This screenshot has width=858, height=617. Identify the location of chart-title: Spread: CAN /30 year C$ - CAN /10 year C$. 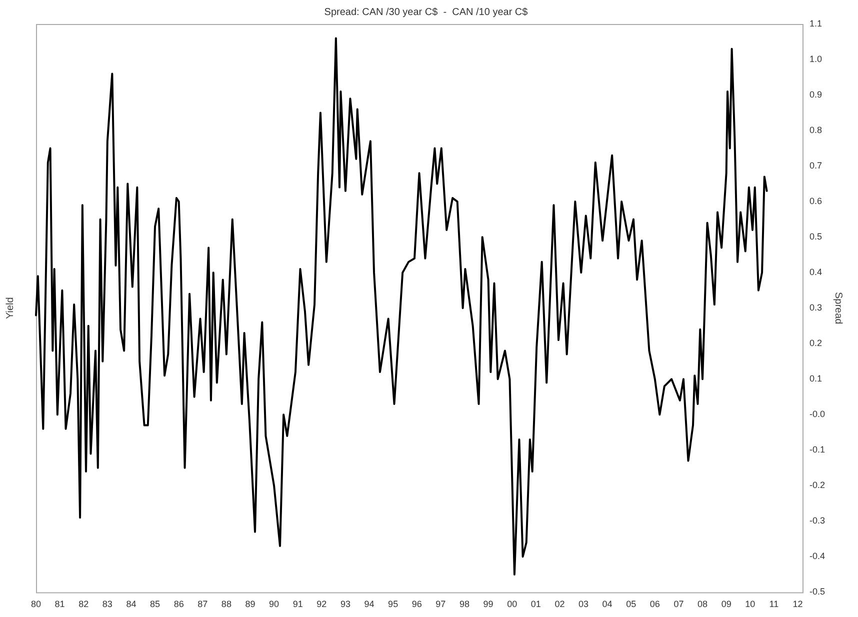
(426, 12).